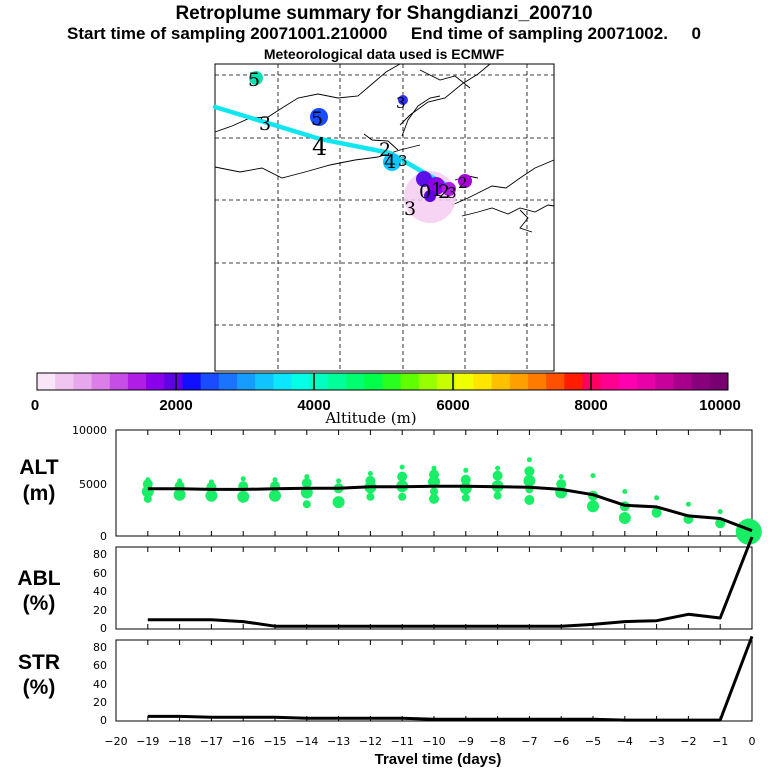  What do you see at coordinates (35, 405) in the screenshot?
I see `colorbar-tick-label: 0` at bounding box center [35, 405].